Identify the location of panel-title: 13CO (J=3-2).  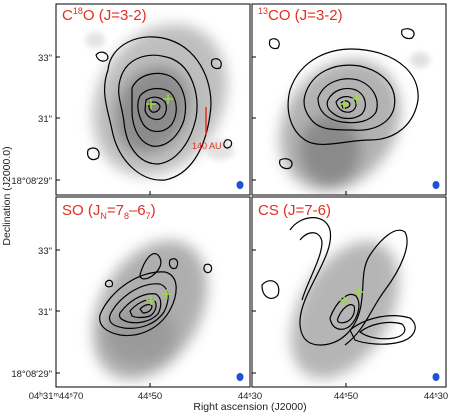
(300, 15).